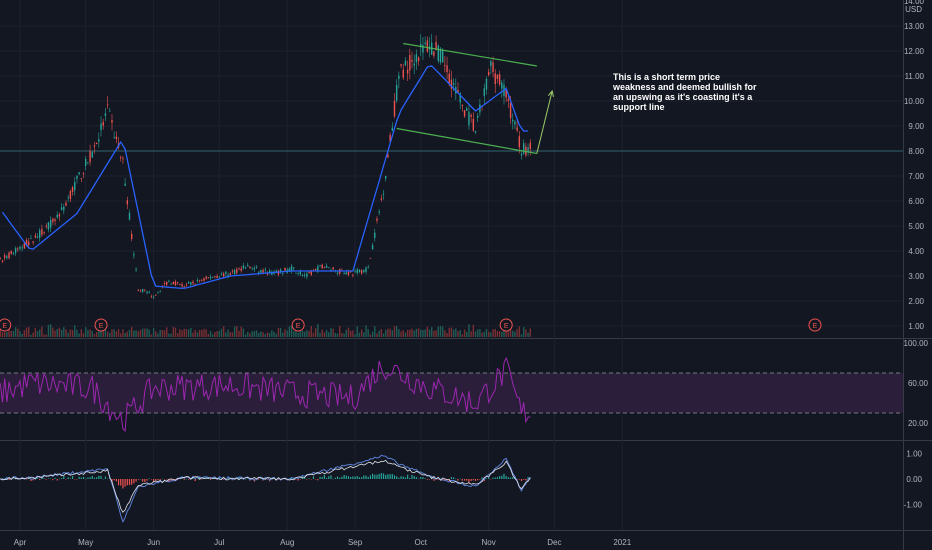  I want to click on oscillator-panel, so click(451, 394).